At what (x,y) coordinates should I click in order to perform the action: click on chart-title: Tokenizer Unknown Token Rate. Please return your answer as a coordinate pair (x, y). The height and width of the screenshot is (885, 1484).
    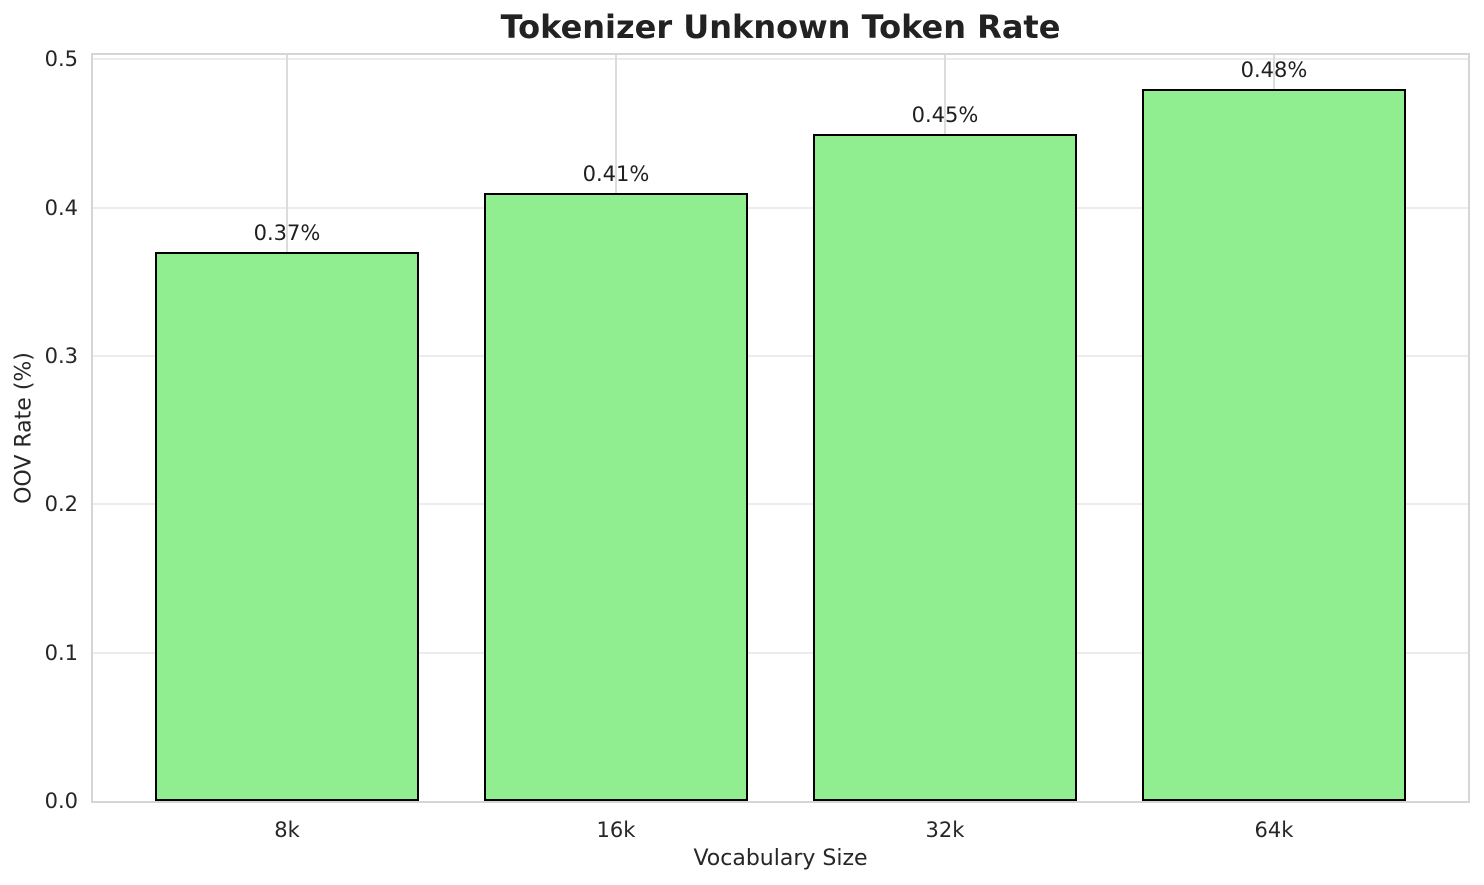
    Looking at the image, I should click on (780, 27).